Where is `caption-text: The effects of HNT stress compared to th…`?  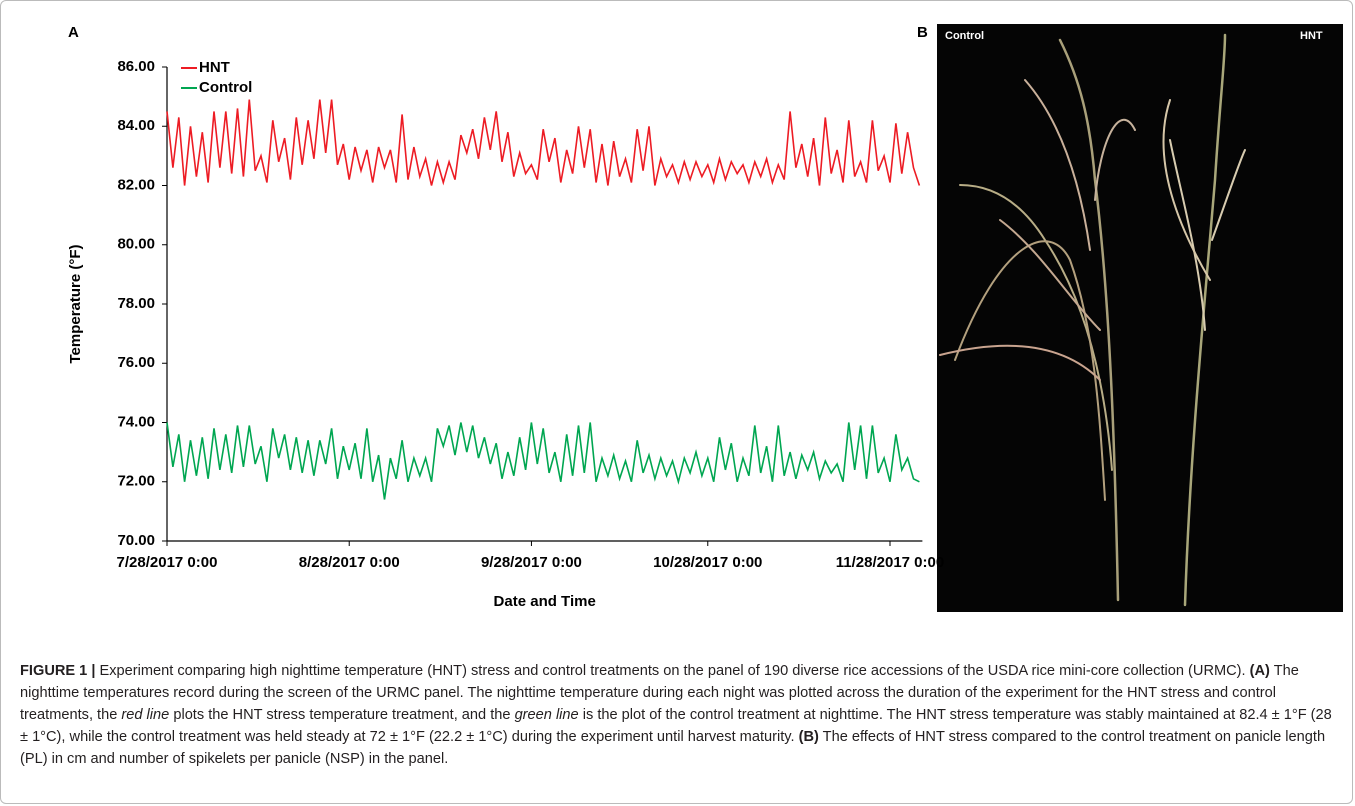
caption-text: The effects of HNT stress compared to th… is located at coordinates (673, 748).